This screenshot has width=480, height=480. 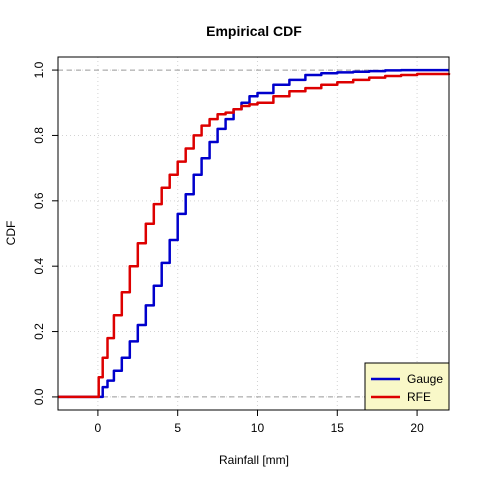 I want to click on y-axis-label: CDF, so click(x=11, y=233).